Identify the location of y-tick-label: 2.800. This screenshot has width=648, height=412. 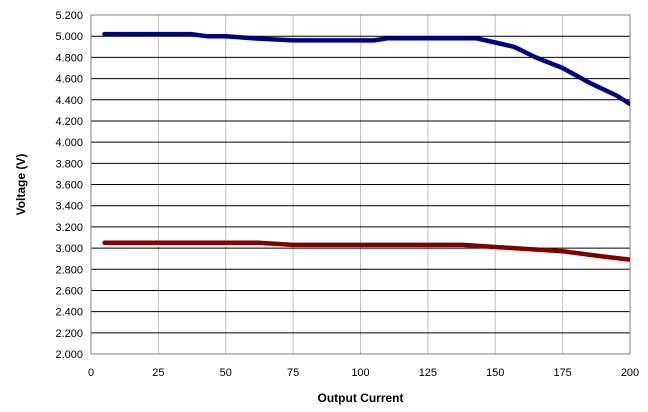
(69, 270).